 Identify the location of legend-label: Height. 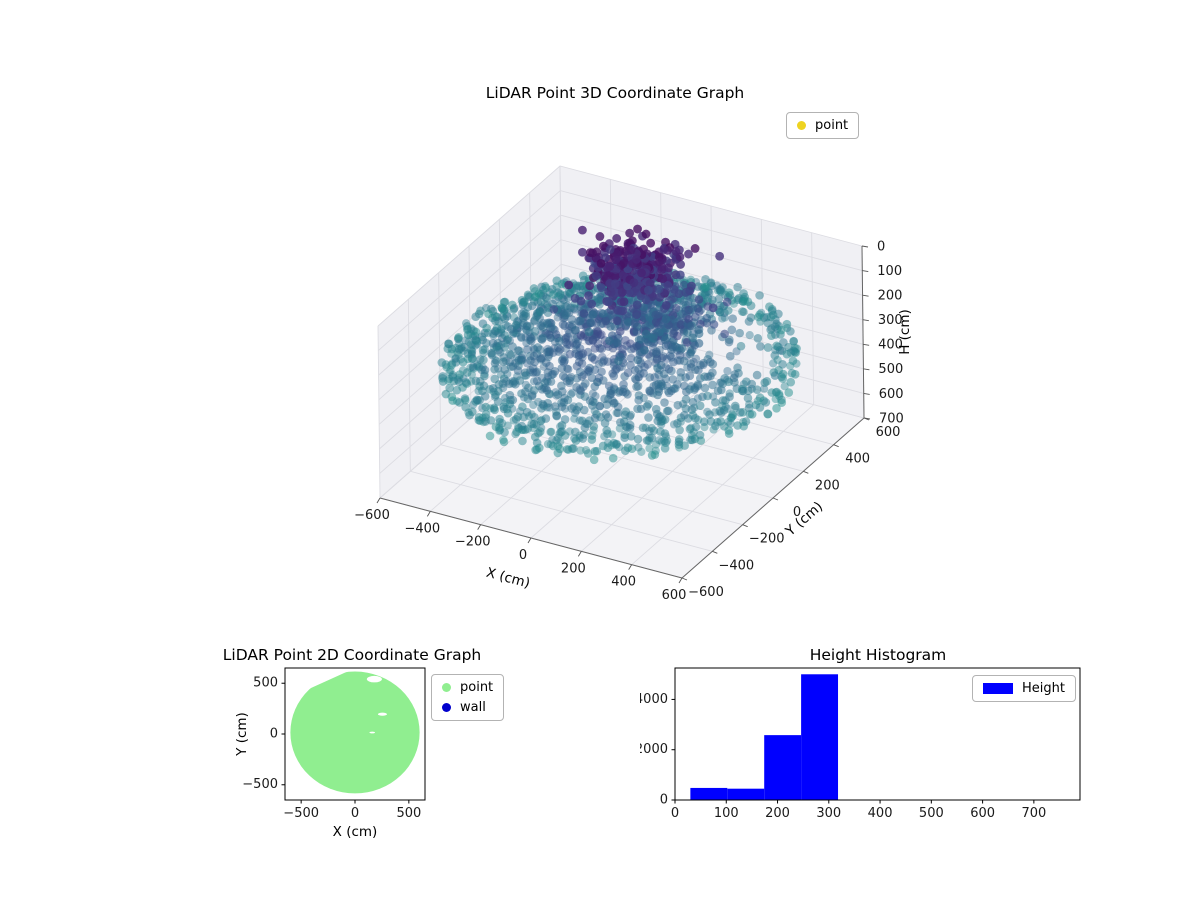
(1043, 688).